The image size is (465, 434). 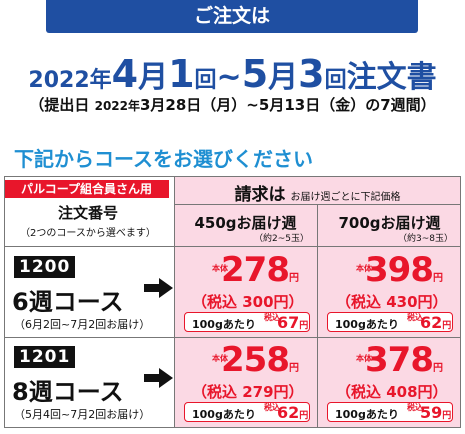 I want to click on submission-range: 3月28日（月）~5月13日（金）の7週間）, so click(x=288, y=105).